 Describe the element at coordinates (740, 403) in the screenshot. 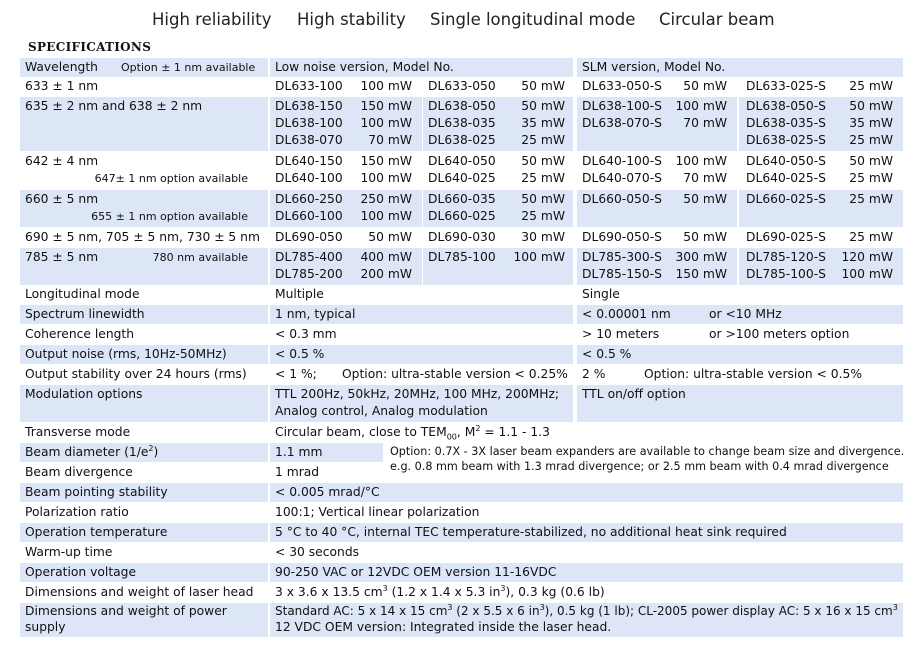

I see `modulation-slm: TTL on/off option` at that location.